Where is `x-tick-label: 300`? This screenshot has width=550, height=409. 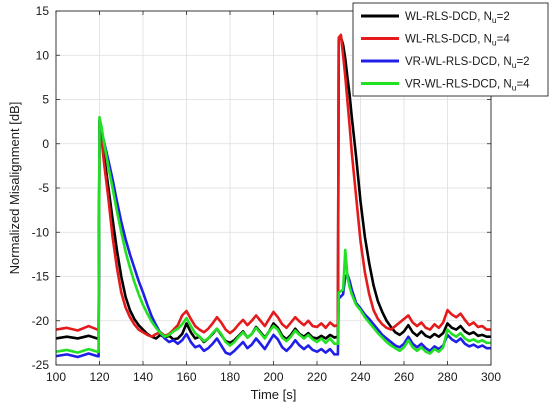 x-tick-label: 300 is located at coordinates (491, 377).